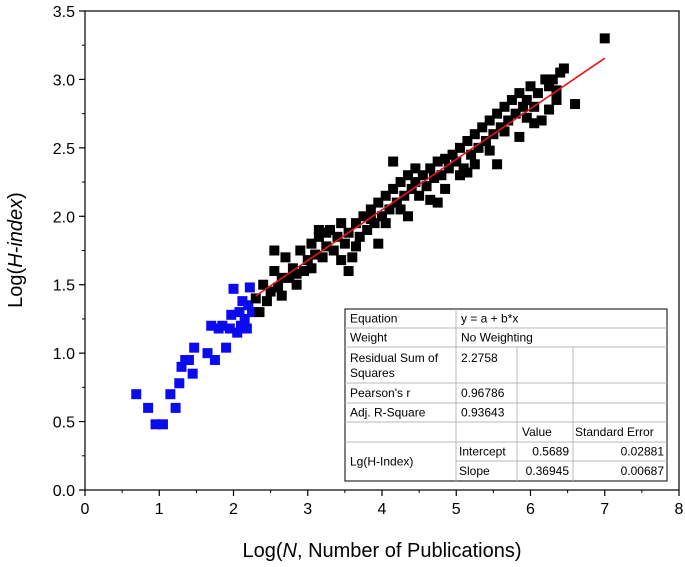 This screenshot has width=685, height=567. I want to click on y-tick-label: 1.5, so click(64, 286).